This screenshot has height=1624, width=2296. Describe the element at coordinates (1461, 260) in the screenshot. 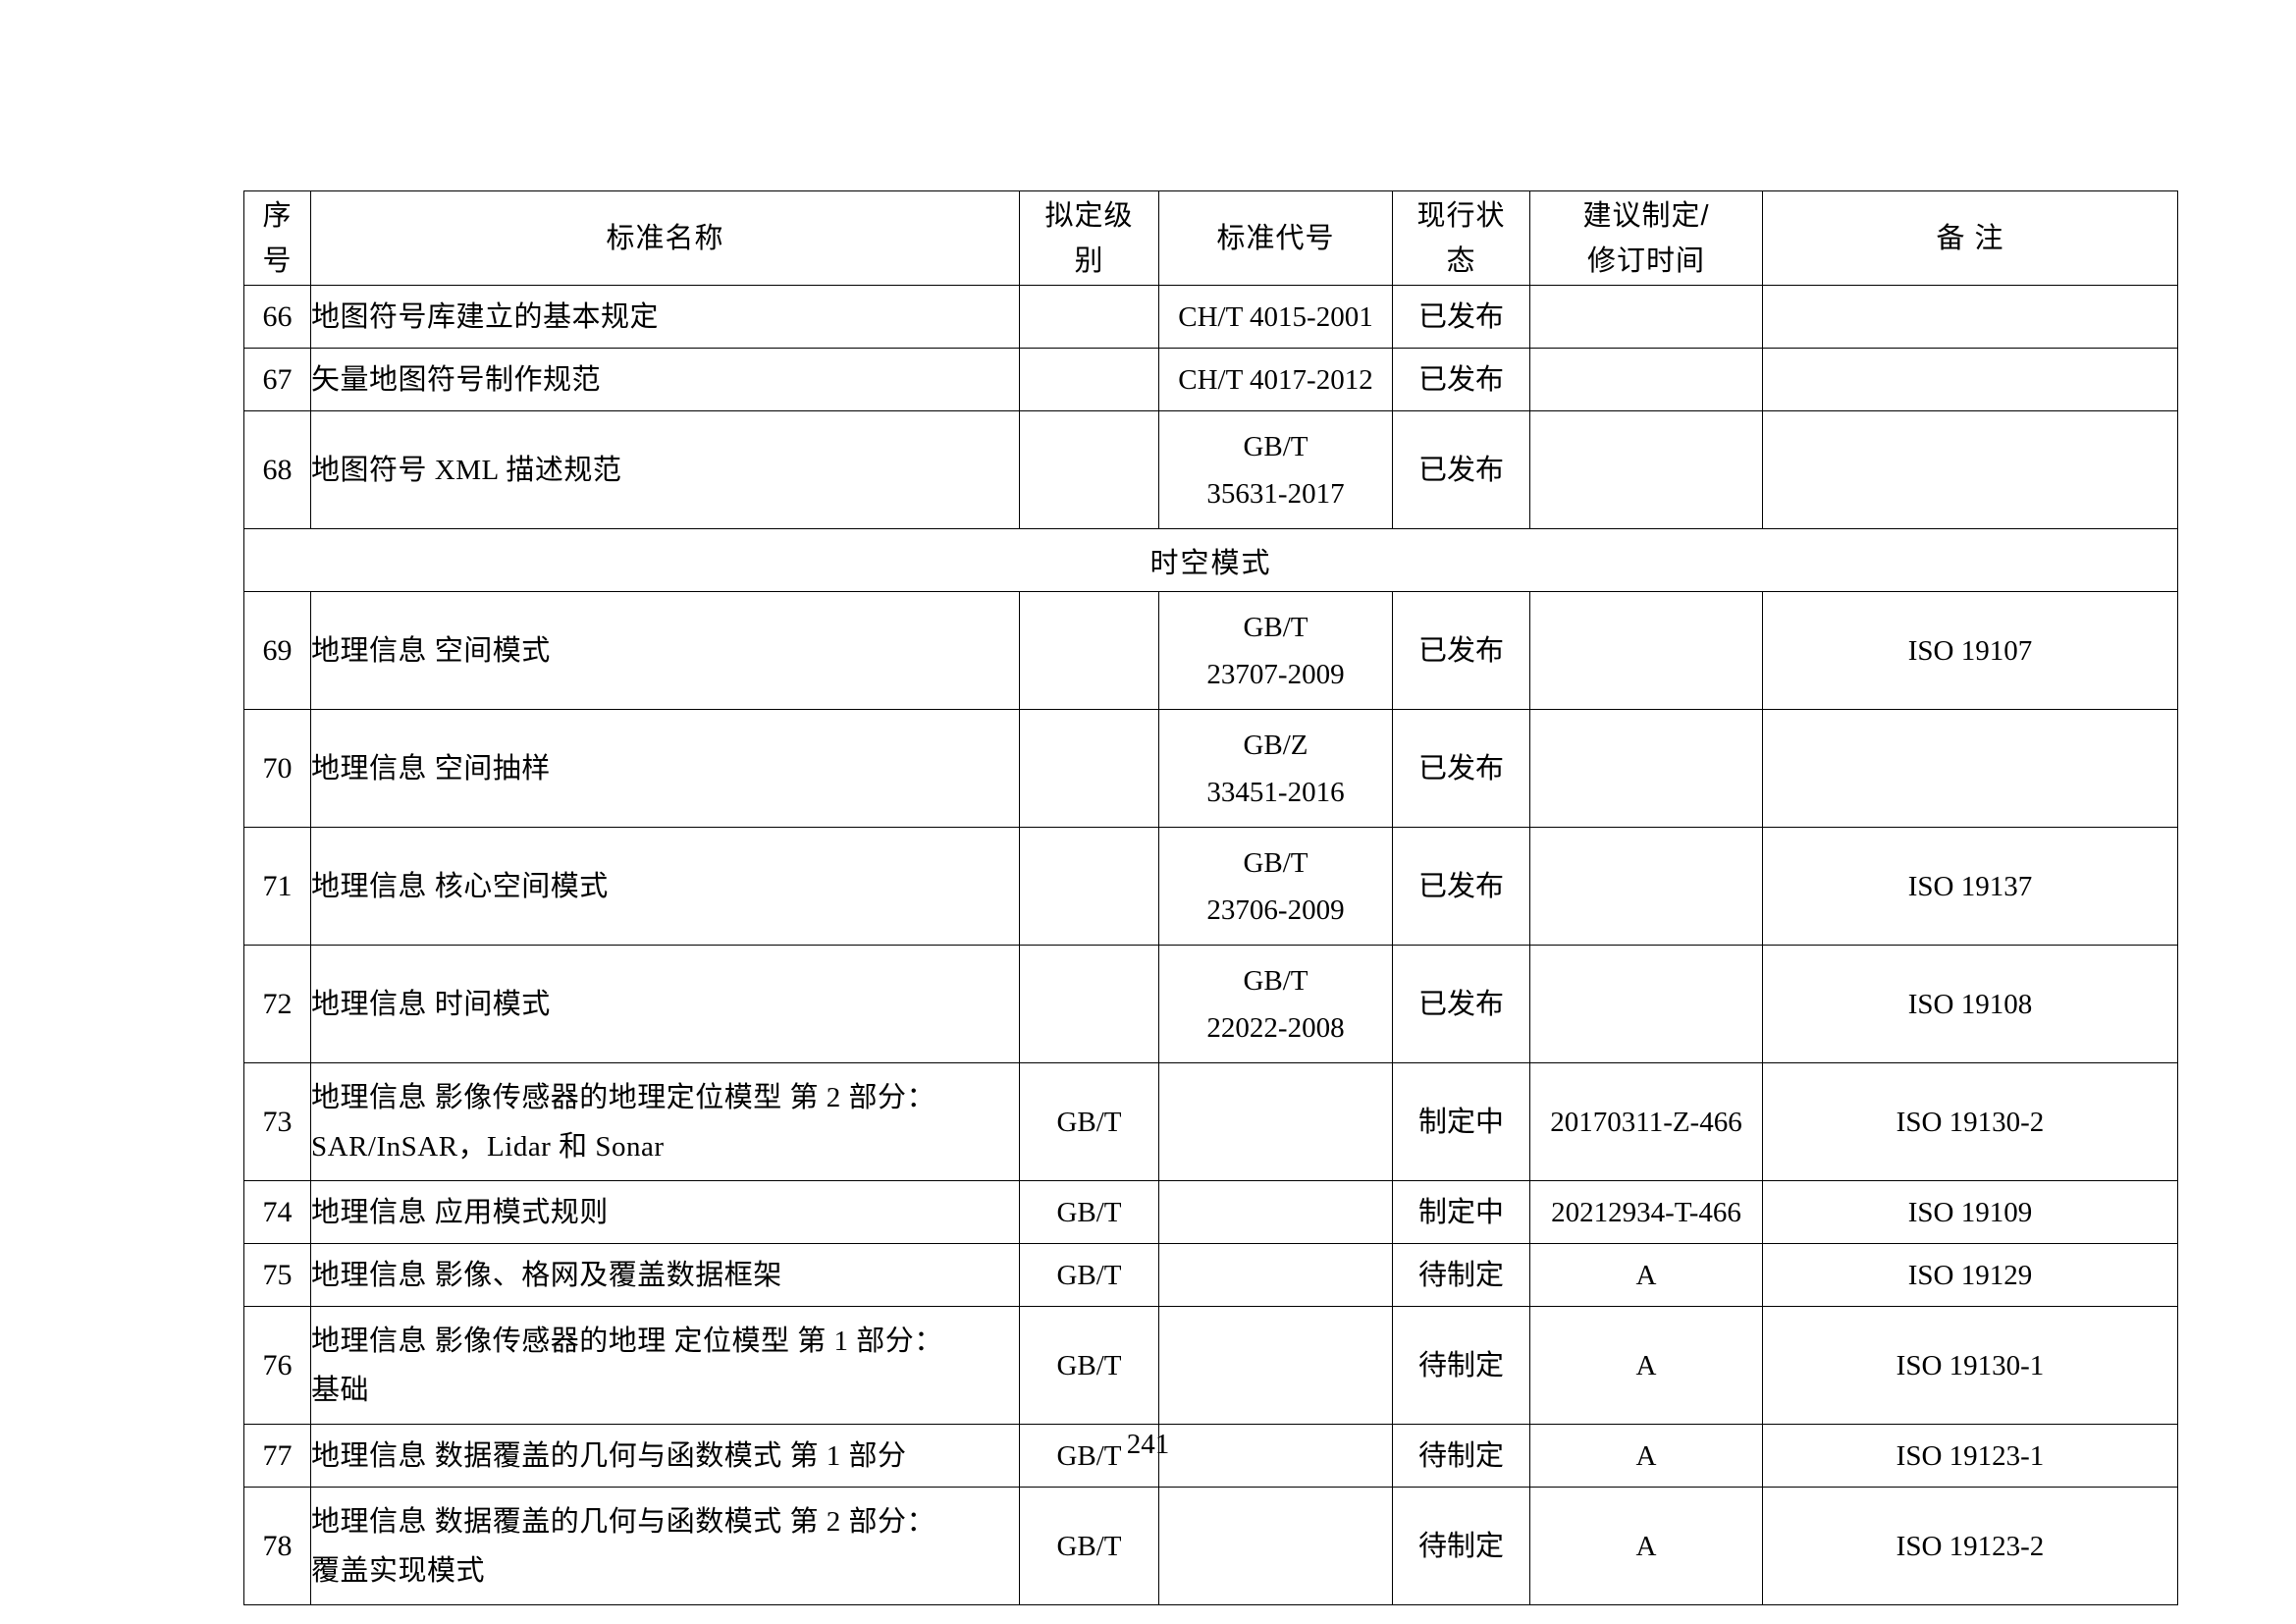

I see `header-line: 态` at that location.